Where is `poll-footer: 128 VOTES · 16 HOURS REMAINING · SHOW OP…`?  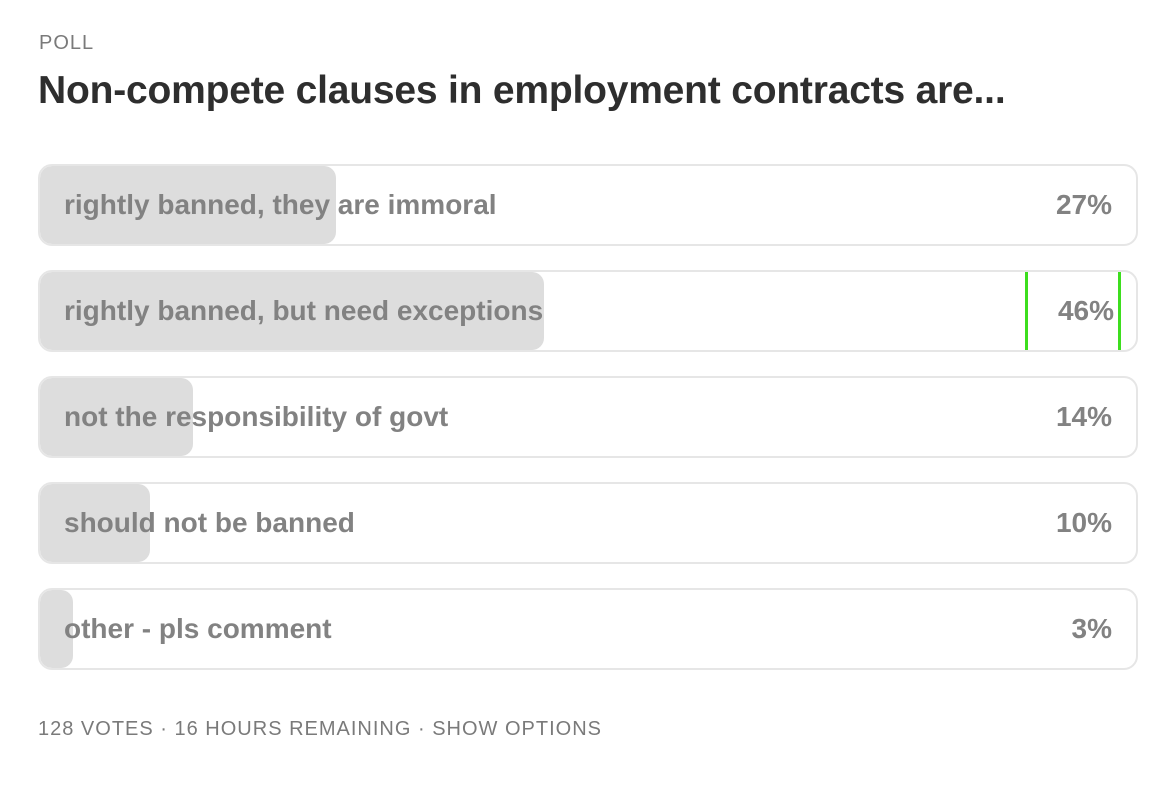
poll-footer: 128 VOTES · 16 HOURS REMAINING · SHOW OP… is located at coordinates (588, 729).